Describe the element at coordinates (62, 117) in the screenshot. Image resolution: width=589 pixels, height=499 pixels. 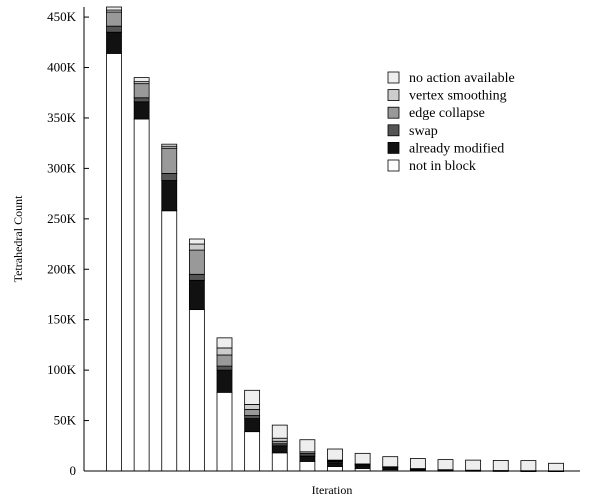
I see `y-tick-label: 350K` at that location.